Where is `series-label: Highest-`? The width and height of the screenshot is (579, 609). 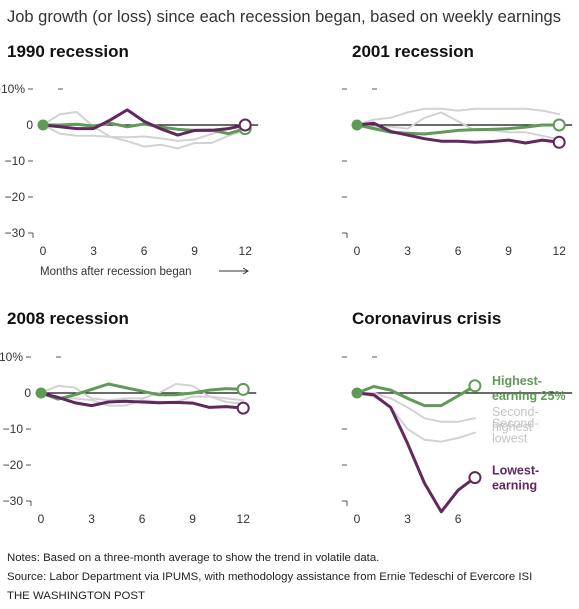
series-label: Highest- is located at coordinates (517, 381).